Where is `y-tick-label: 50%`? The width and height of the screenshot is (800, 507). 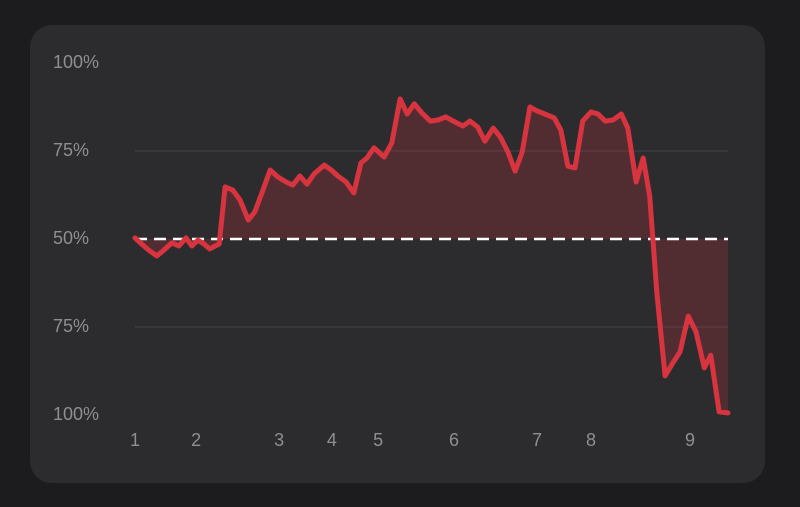 y-tick-label: 50% is located at coordinates (71, 238).